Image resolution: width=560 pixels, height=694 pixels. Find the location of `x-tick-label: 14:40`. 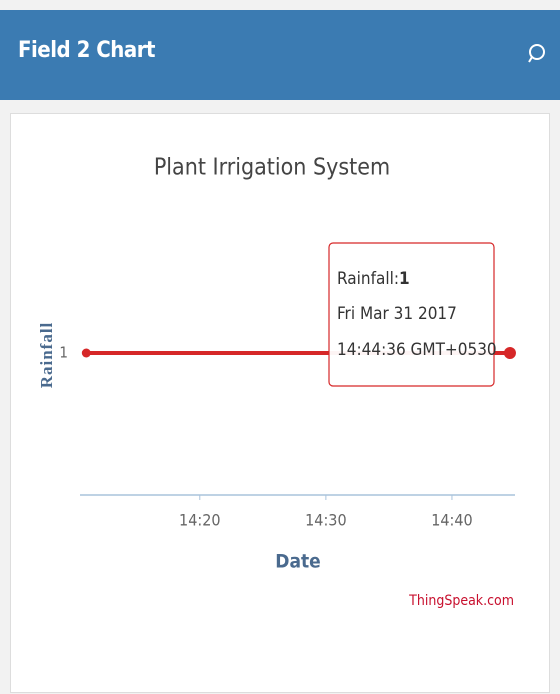

x-tick-label: 14:40 is located at coordinates (451, 520).